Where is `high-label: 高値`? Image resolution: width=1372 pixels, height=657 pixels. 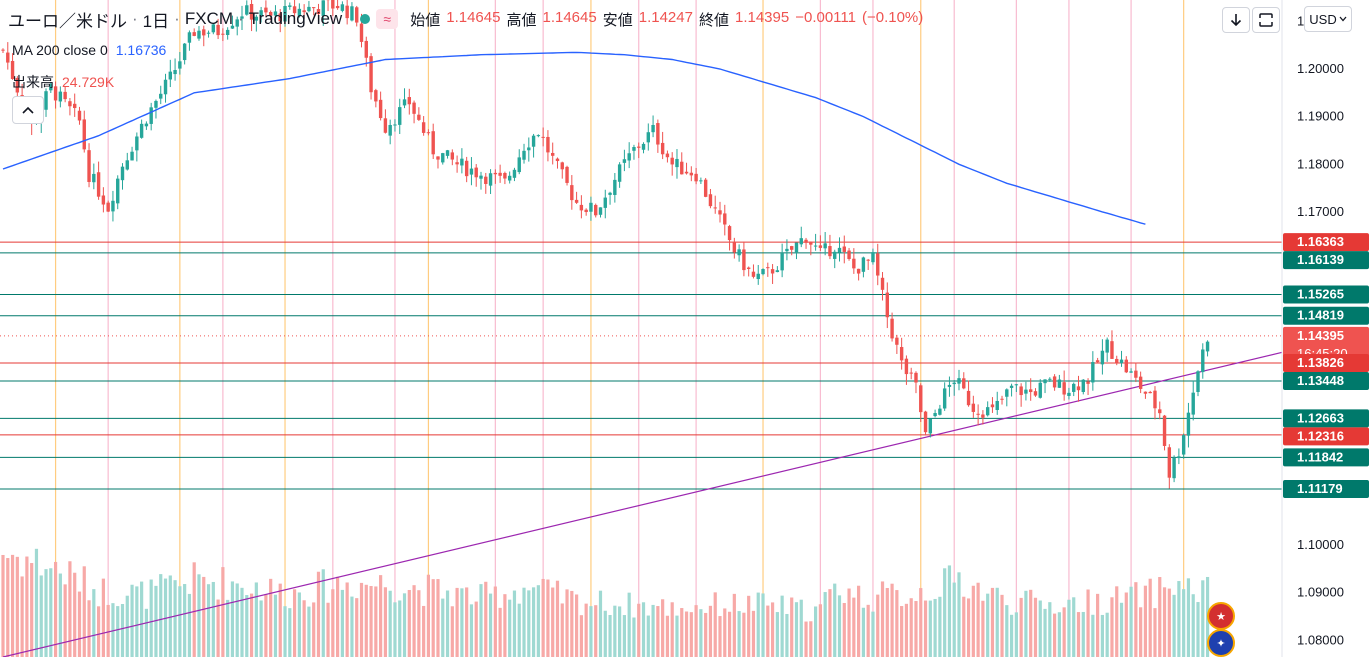
high-label: 高値 is located at coordinates (521, 20).